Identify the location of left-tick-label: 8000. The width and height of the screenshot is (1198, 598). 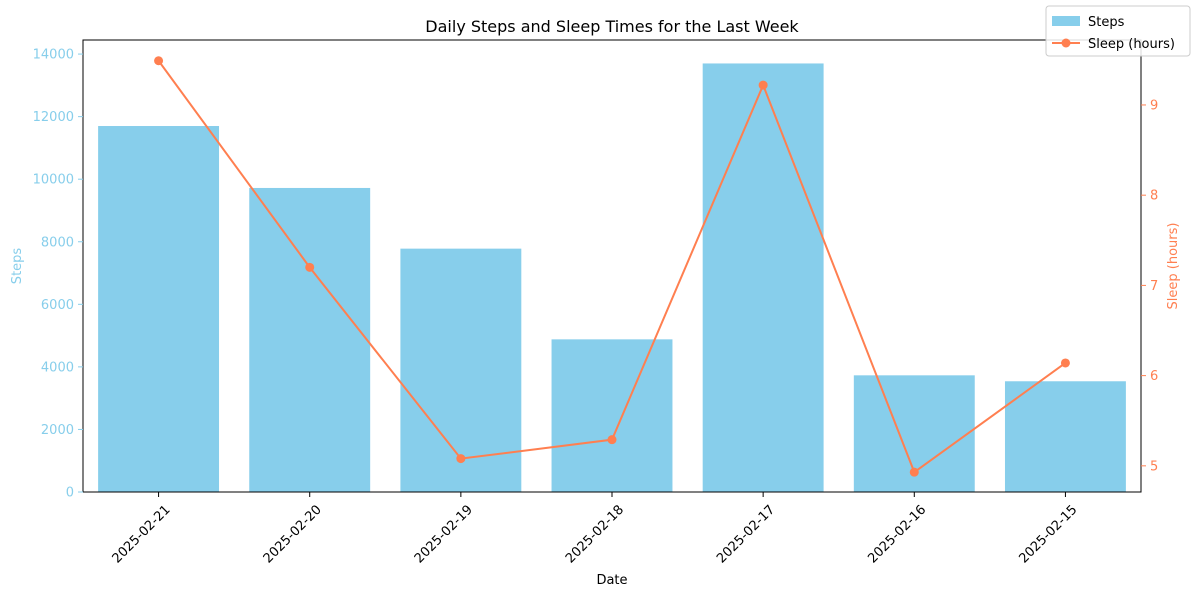
(57, 242).